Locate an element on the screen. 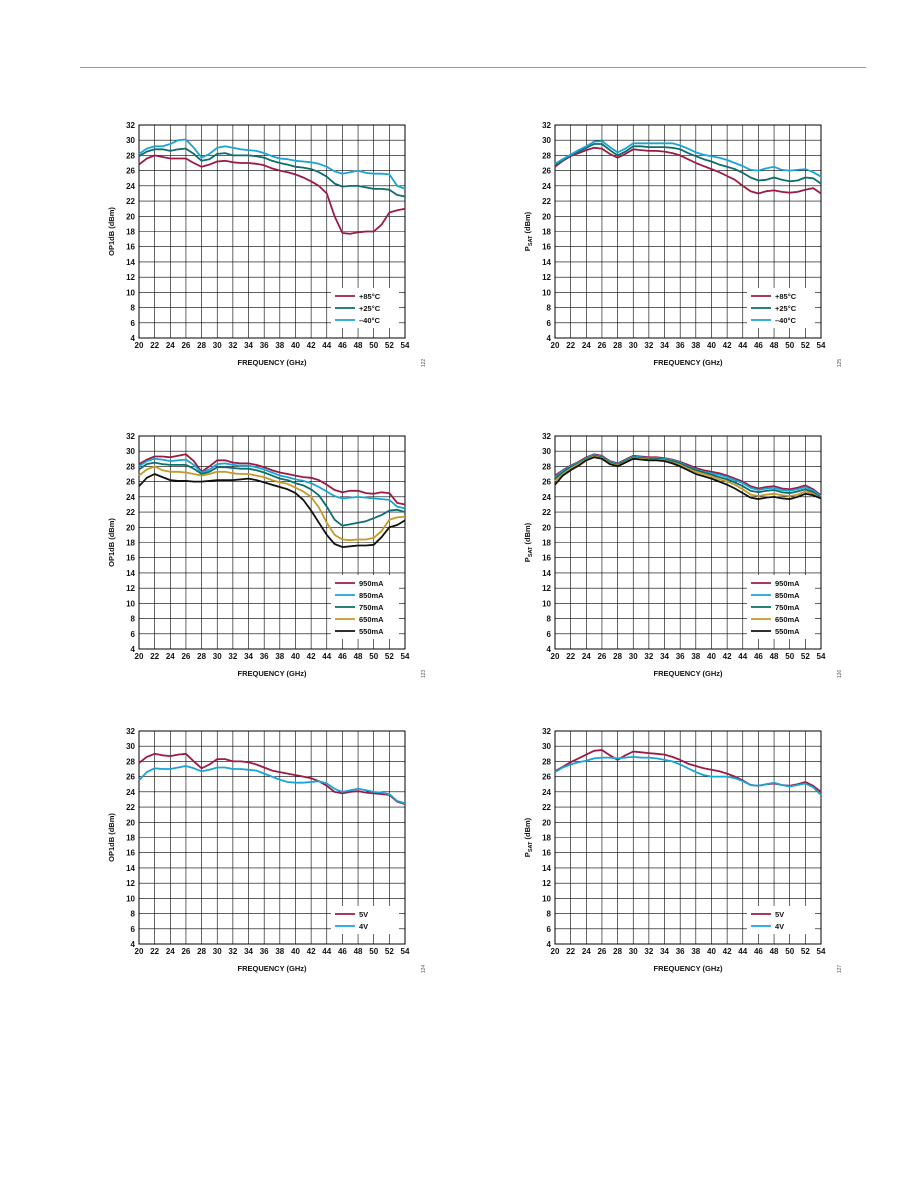 The width and height of the screenshot is (918, 1188). x-tick-label: 22 is located at coordinates (154, 345).